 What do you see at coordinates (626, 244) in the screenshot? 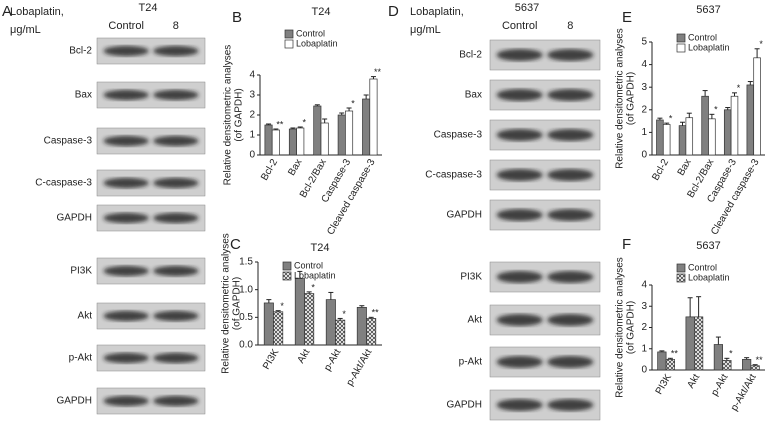
I see `panel-label: F` at bounding box center [626, 244].